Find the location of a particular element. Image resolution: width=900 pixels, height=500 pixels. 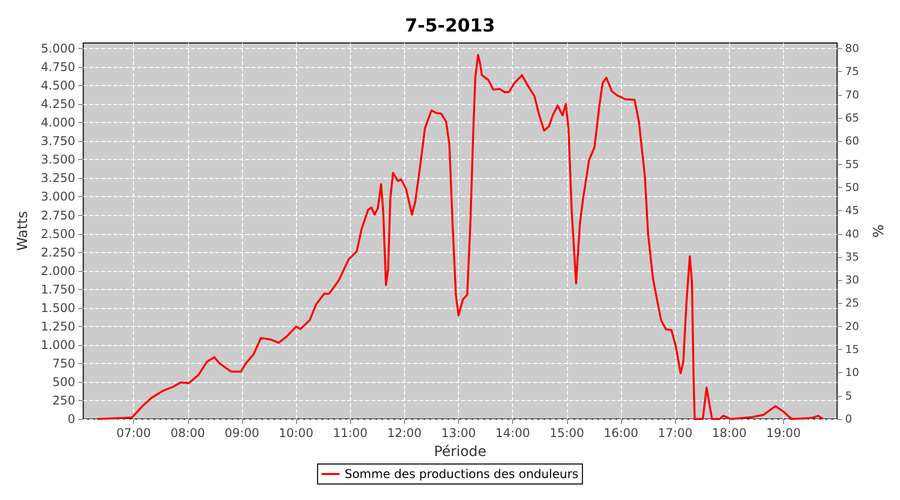

x-tick-label: 14:00 is located at coordinates (512, 433).